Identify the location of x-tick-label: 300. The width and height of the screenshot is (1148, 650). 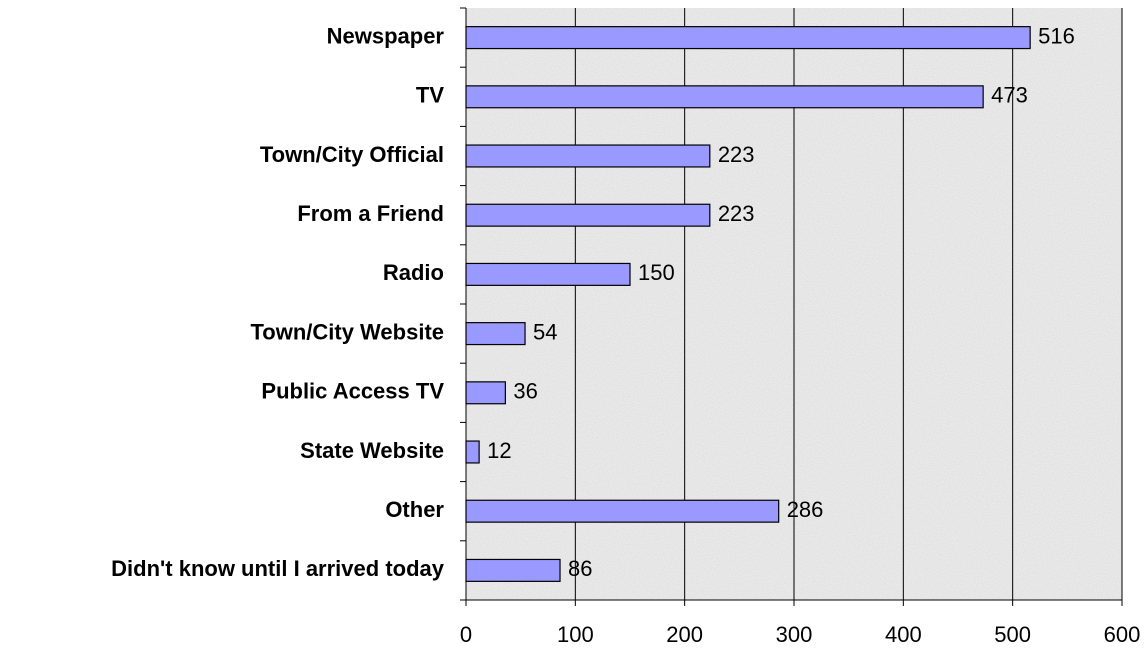
(794, 633).